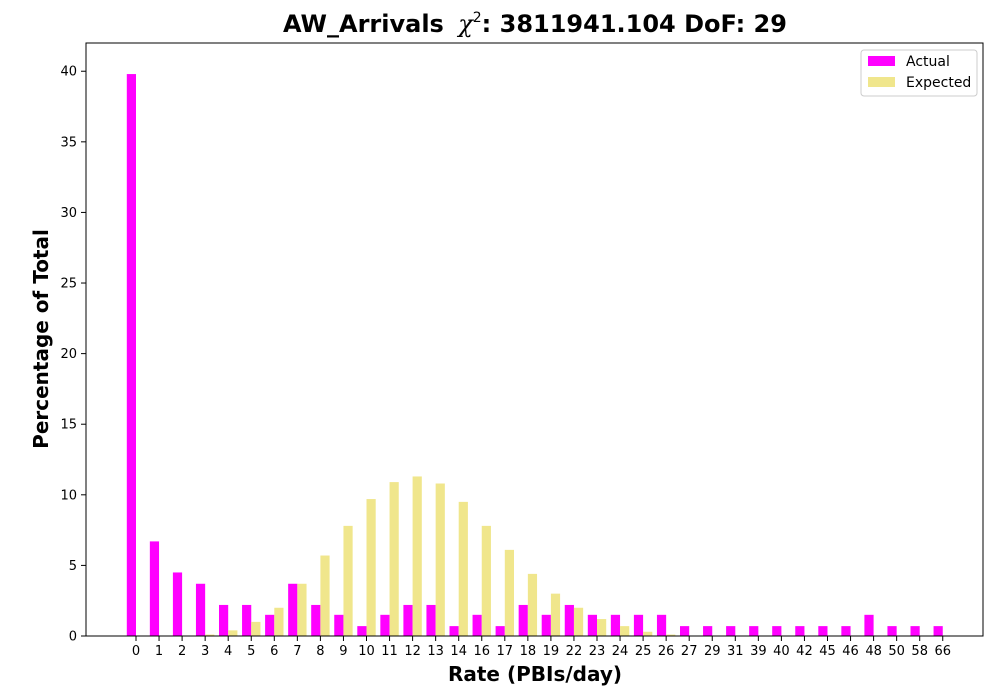  Describe the element at coordinates (68, 354) in the screenshot. I see `y-tick-label: 20` at that location.